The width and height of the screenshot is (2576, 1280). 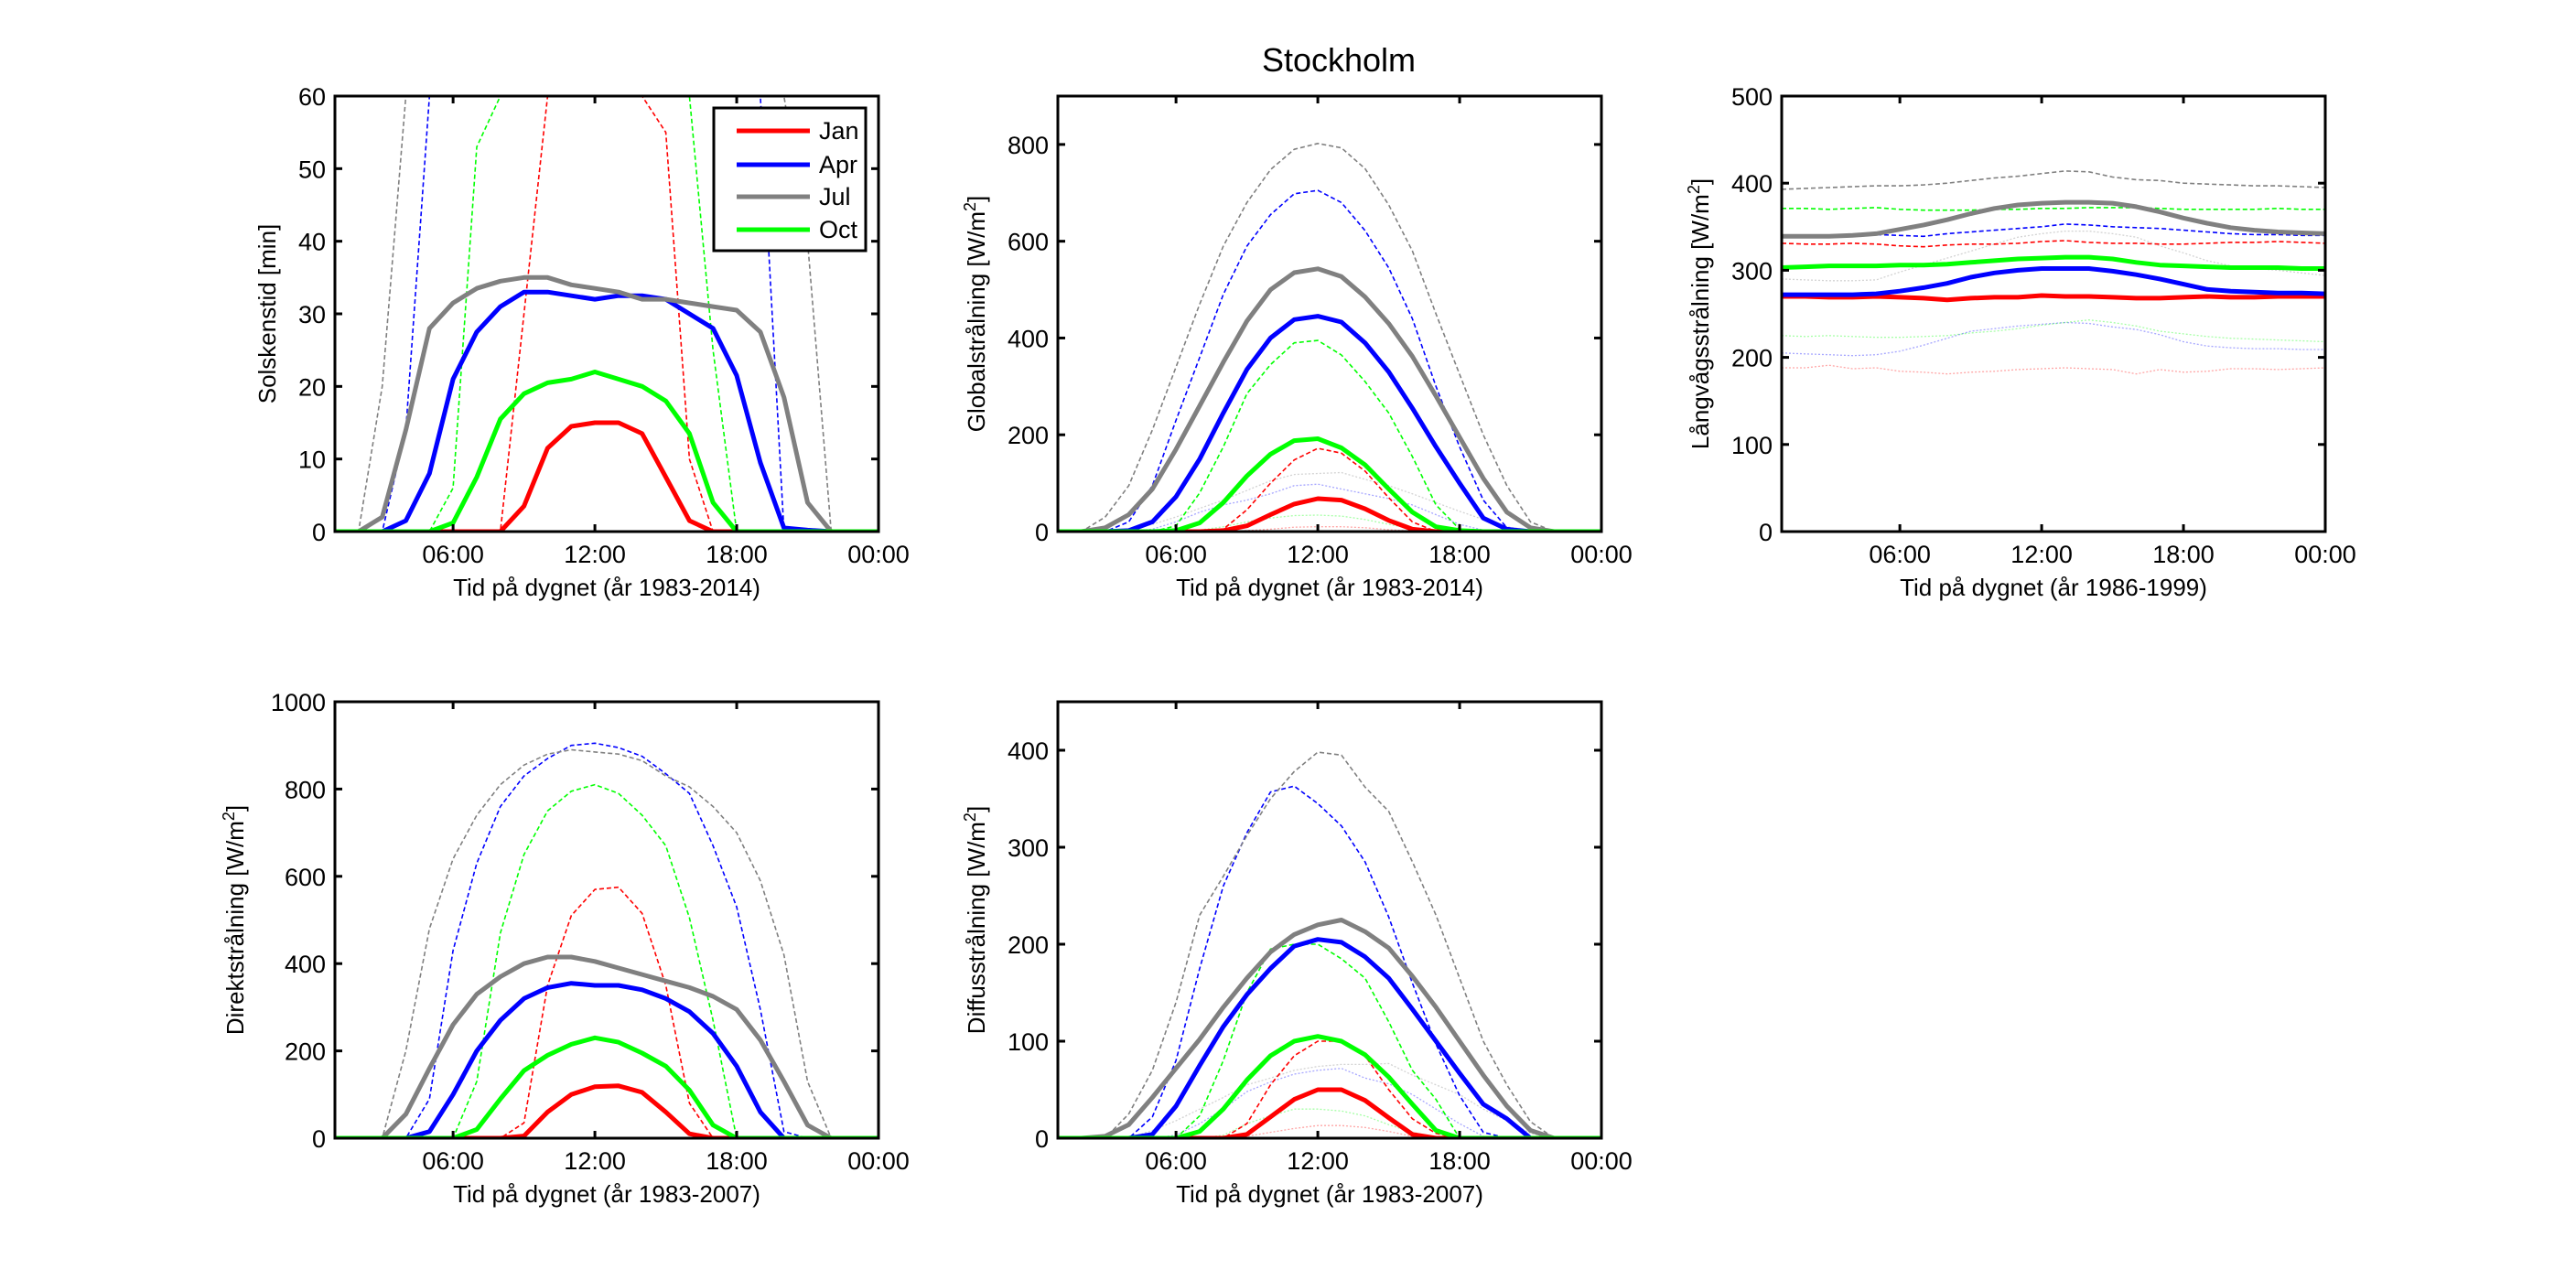 What do you see at coordinates (790, 179) in the screenshot?
I see `legend: Jan Apr Jul Oct` at bounding box center [790, 179].